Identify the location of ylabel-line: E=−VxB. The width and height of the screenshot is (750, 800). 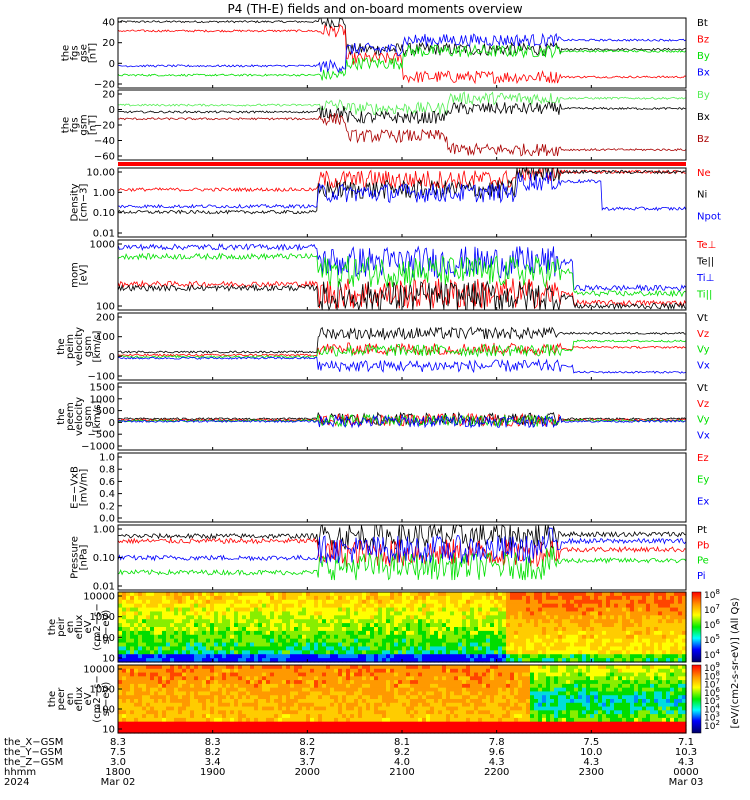
(75, 487).